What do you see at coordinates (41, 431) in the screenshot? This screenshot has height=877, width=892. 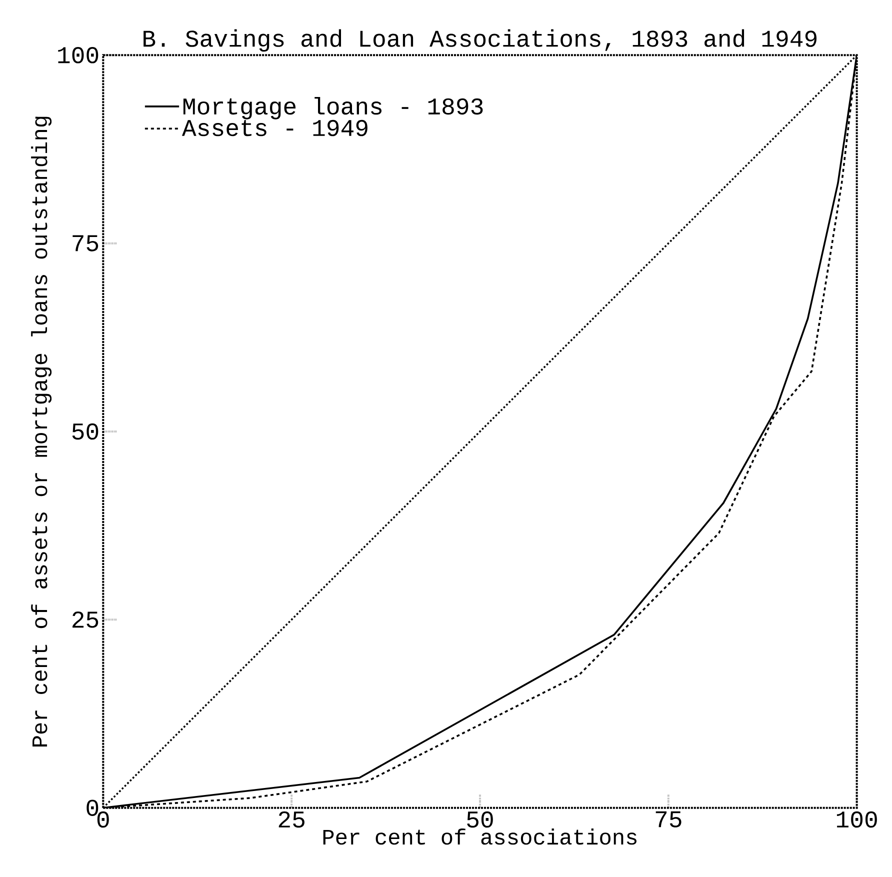 I see `y-axis-title: Per cent of assets or mortgage loans outstanding` at bounding box center [41, 431].